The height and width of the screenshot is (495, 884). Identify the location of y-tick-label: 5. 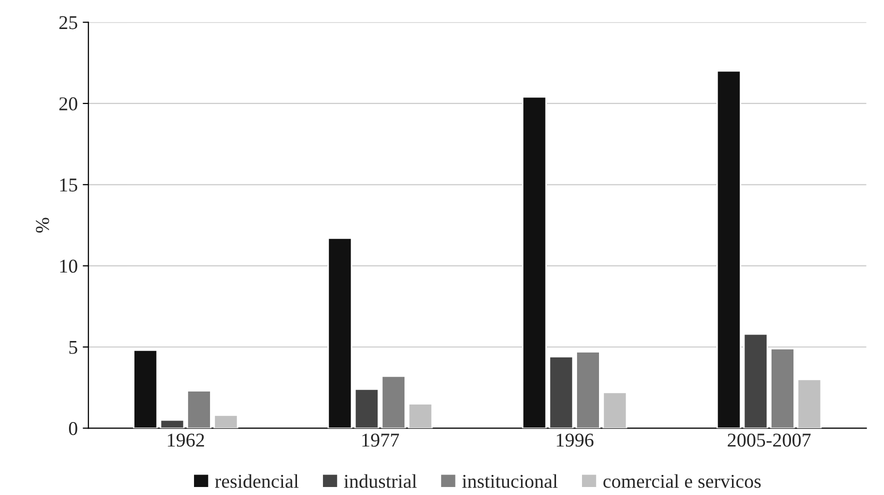
(73, 347).